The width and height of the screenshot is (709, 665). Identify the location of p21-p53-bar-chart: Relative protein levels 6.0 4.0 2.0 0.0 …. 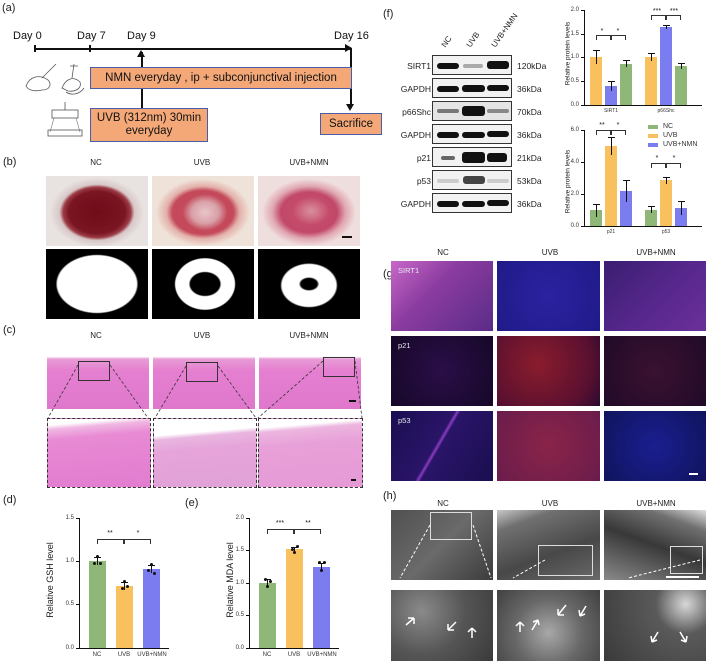
(632, 188).